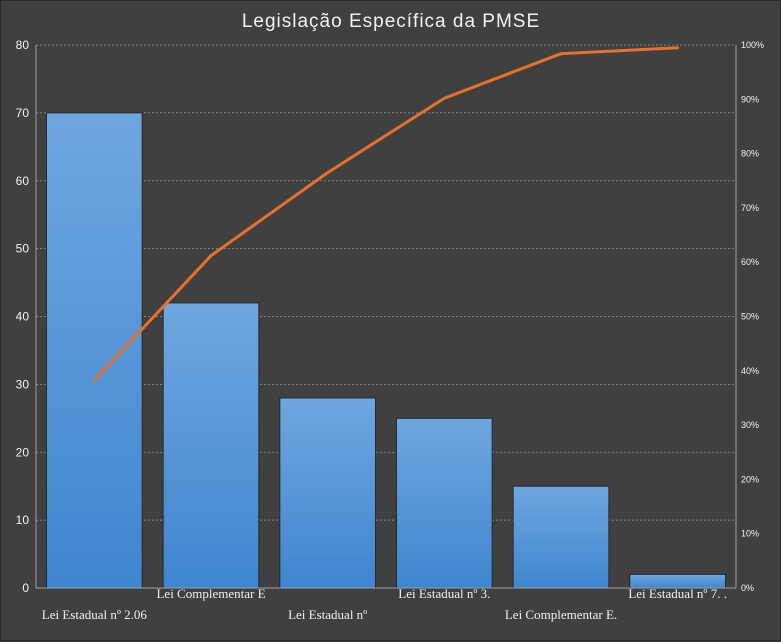 The image size is (781, 642). What do you see at coordinates (23, 113) in the screenshot?
I see `y-tick-label: 70` at bounding box center [23, 113].